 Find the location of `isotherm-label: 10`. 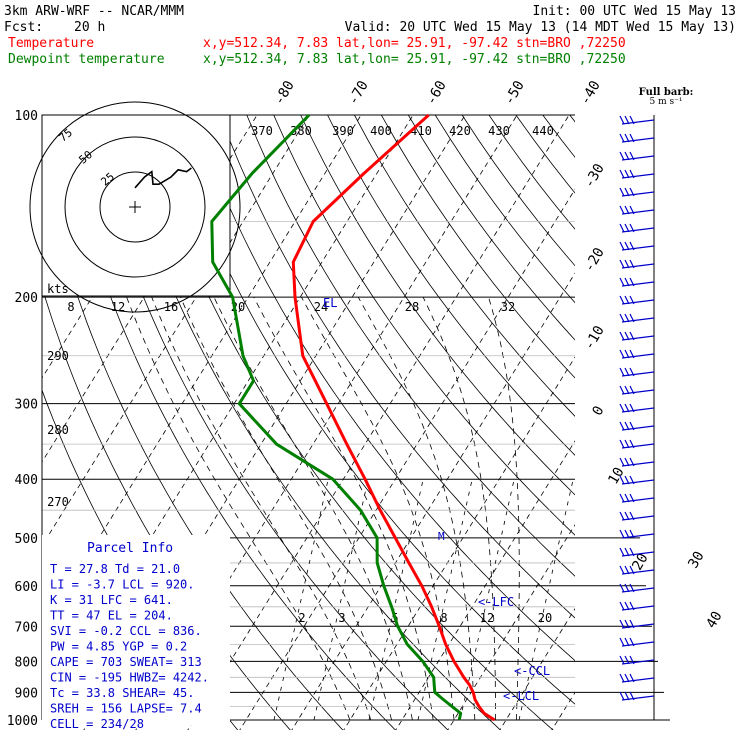

isotherm-label: 10 is located at coordinates (616, 476).